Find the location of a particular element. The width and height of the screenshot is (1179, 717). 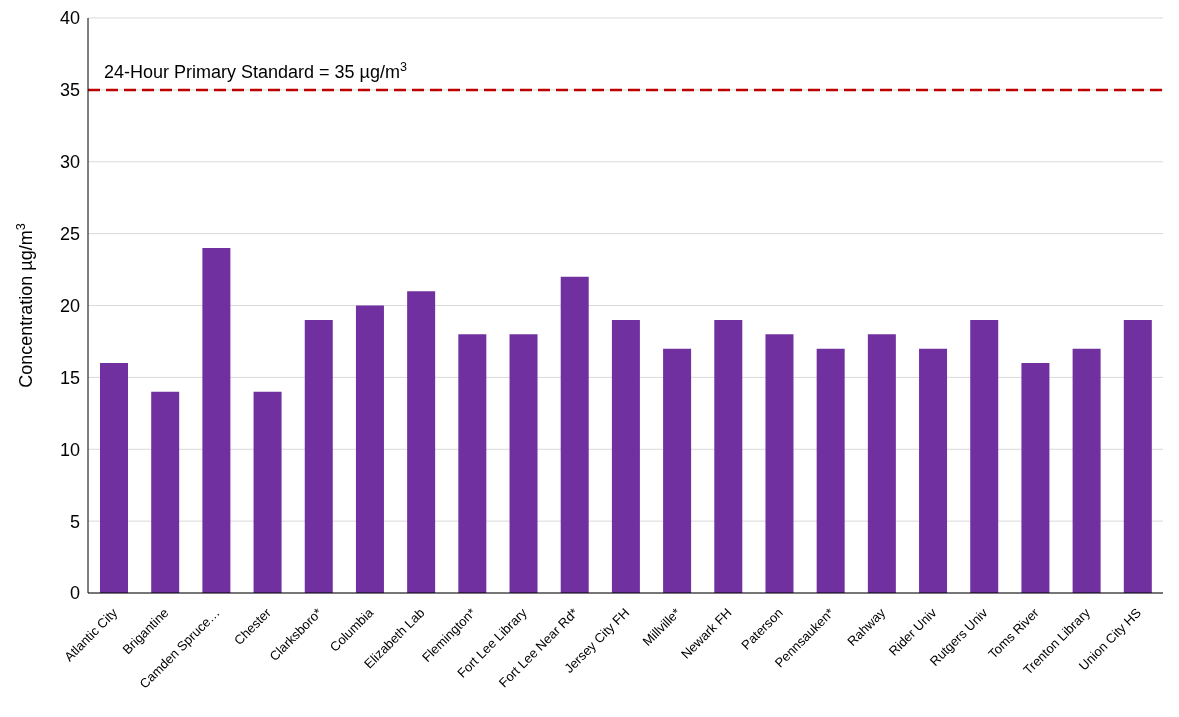

y-tick-label: 25 is located at coordinates (69, 234).